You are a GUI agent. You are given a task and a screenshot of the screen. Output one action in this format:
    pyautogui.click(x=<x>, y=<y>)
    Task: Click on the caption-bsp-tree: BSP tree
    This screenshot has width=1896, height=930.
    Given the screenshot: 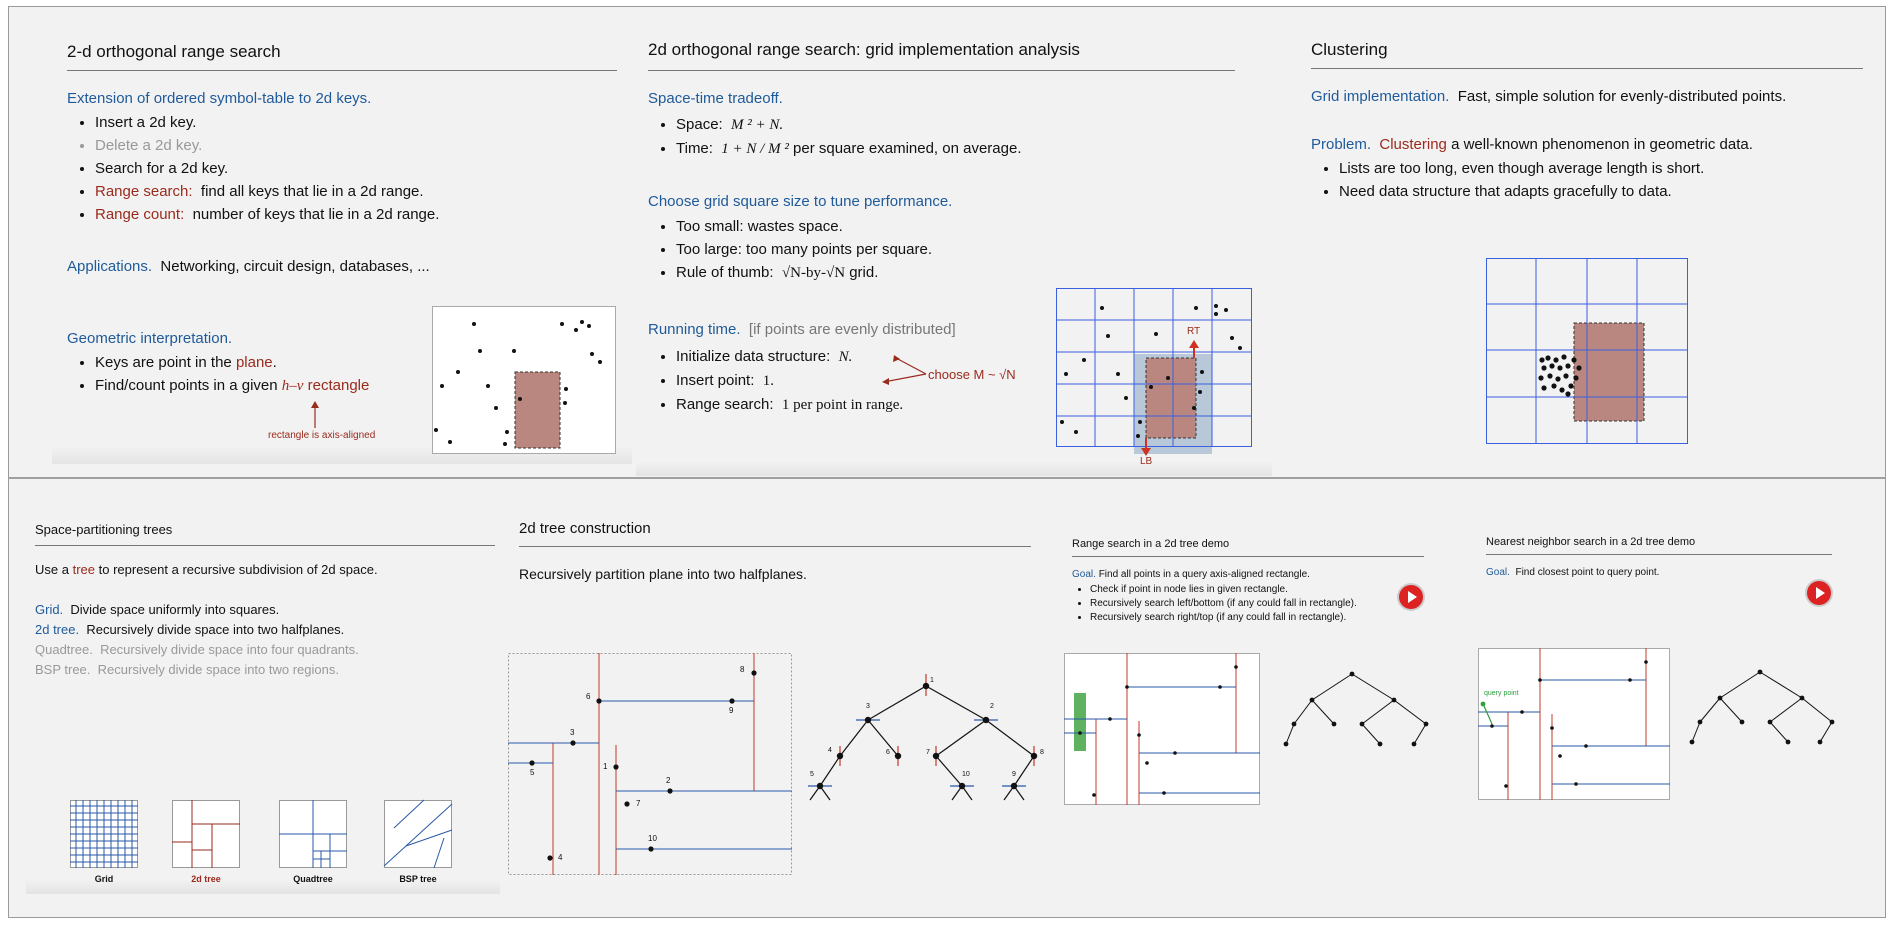 What is the action you would take?
    pyautogui.click(x=418, y=879)
    